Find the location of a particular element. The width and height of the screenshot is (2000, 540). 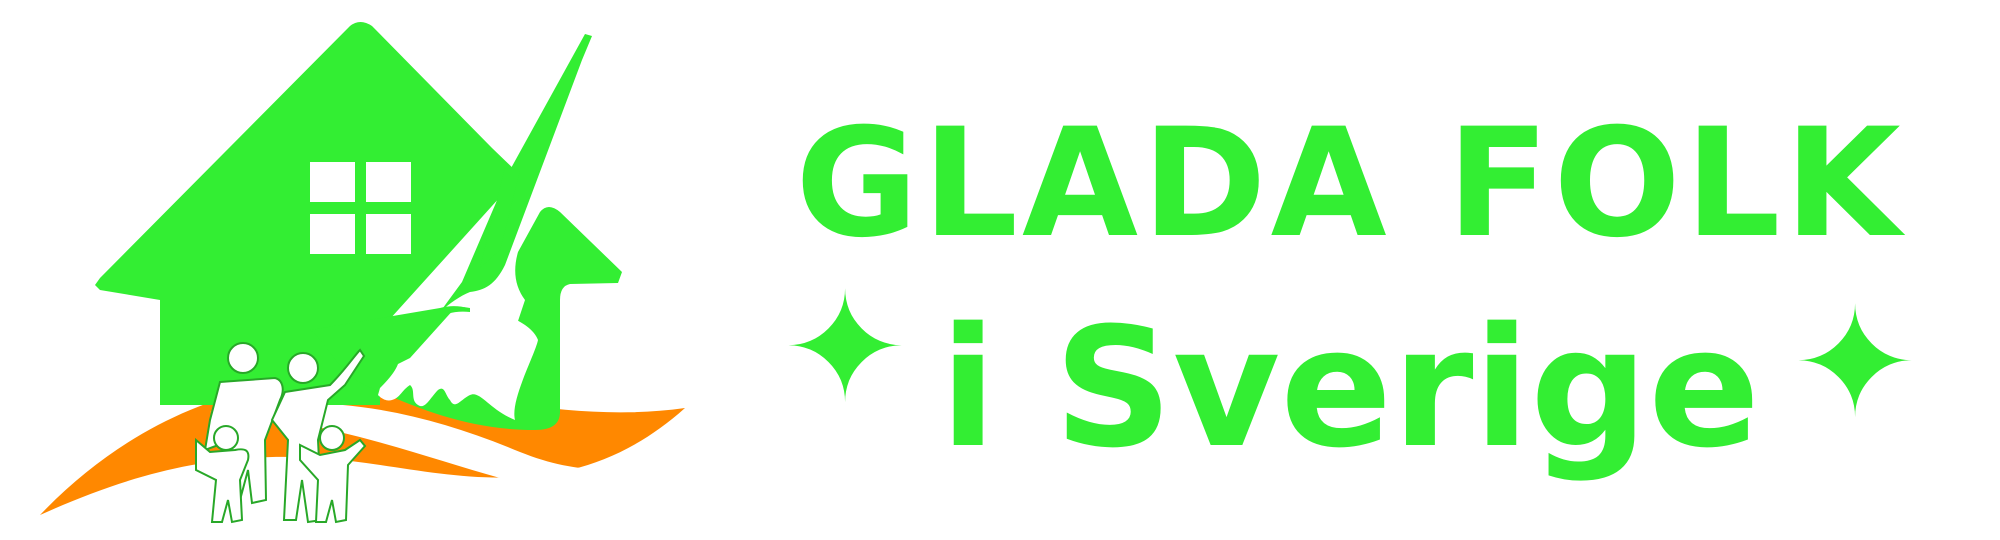

cleaning-hand-icon is located at coordinates (466, 318).